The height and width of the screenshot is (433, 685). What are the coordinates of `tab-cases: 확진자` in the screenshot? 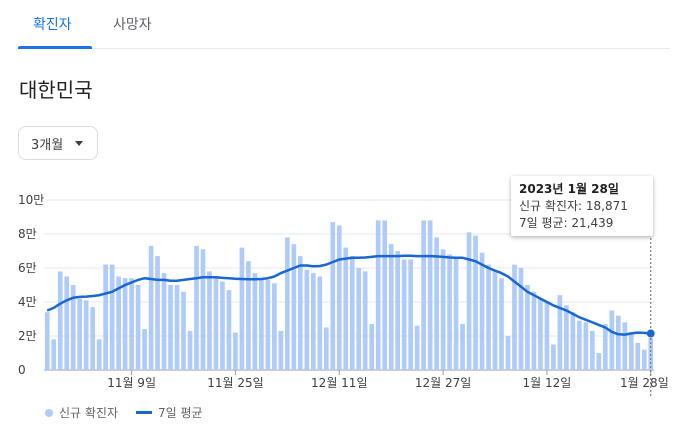 It's located at (52, 24).